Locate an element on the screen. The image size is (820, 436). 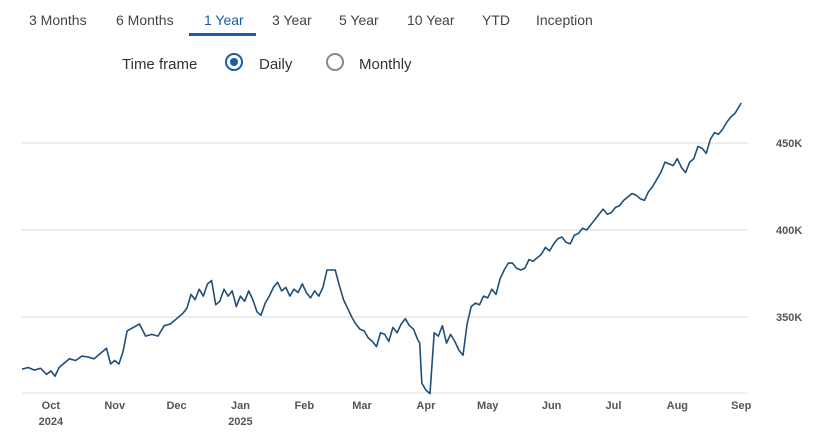
tab-1-year: 1 Year is located at coordinates (224, 20).